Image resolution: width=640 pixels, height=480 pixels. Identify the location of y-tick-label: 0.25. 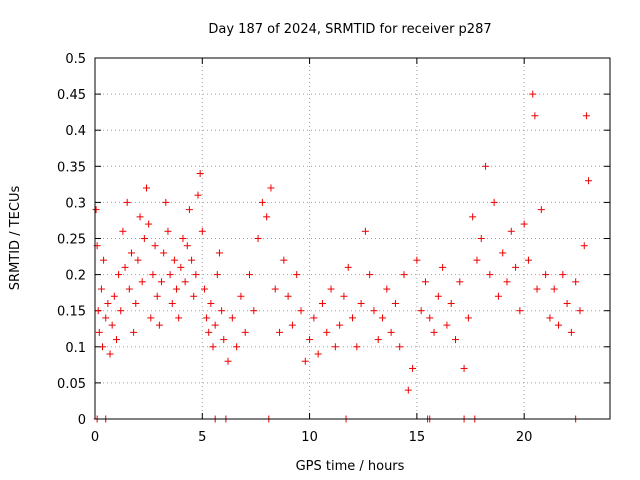
(71, 240).